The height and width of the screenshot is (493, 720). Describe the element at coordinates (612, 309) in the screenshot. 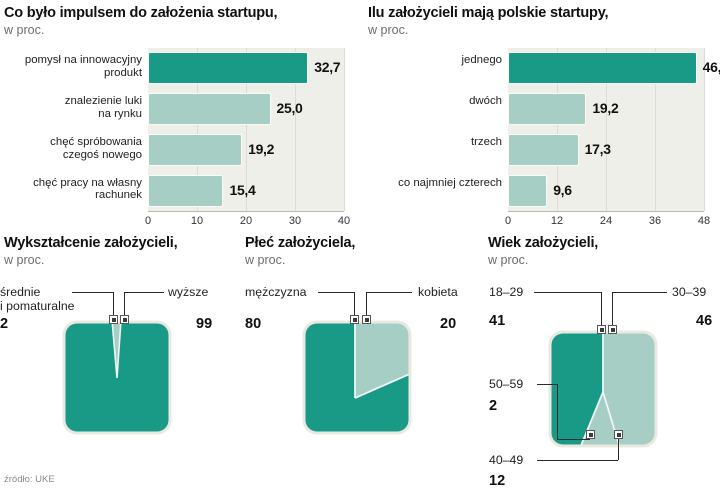

I see `leader-line-30-39-v` at that location.